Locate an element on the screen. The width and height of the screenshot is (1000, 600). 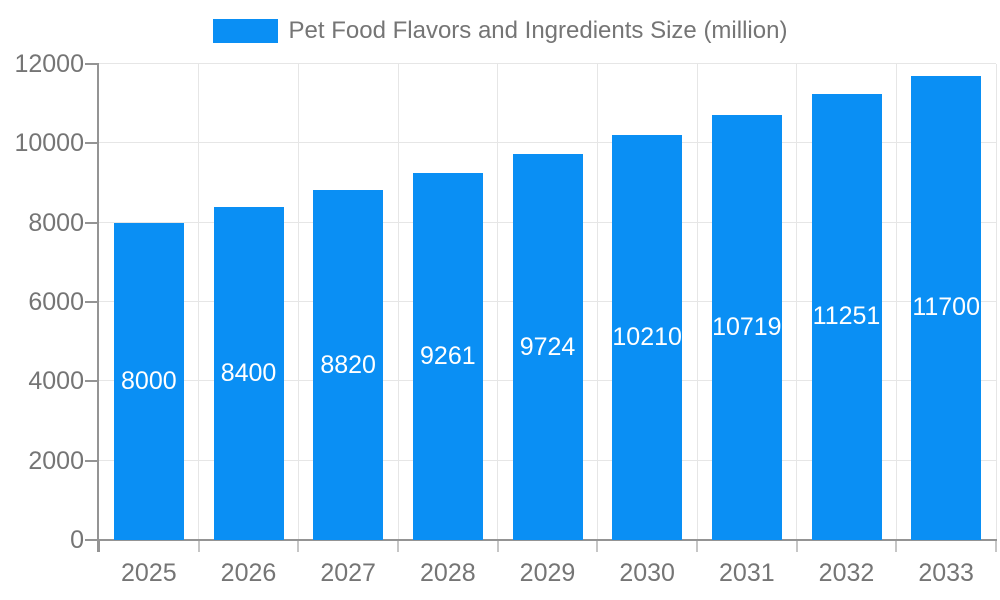
y-axis-label: 6000 is located at coordinates (56, 302).